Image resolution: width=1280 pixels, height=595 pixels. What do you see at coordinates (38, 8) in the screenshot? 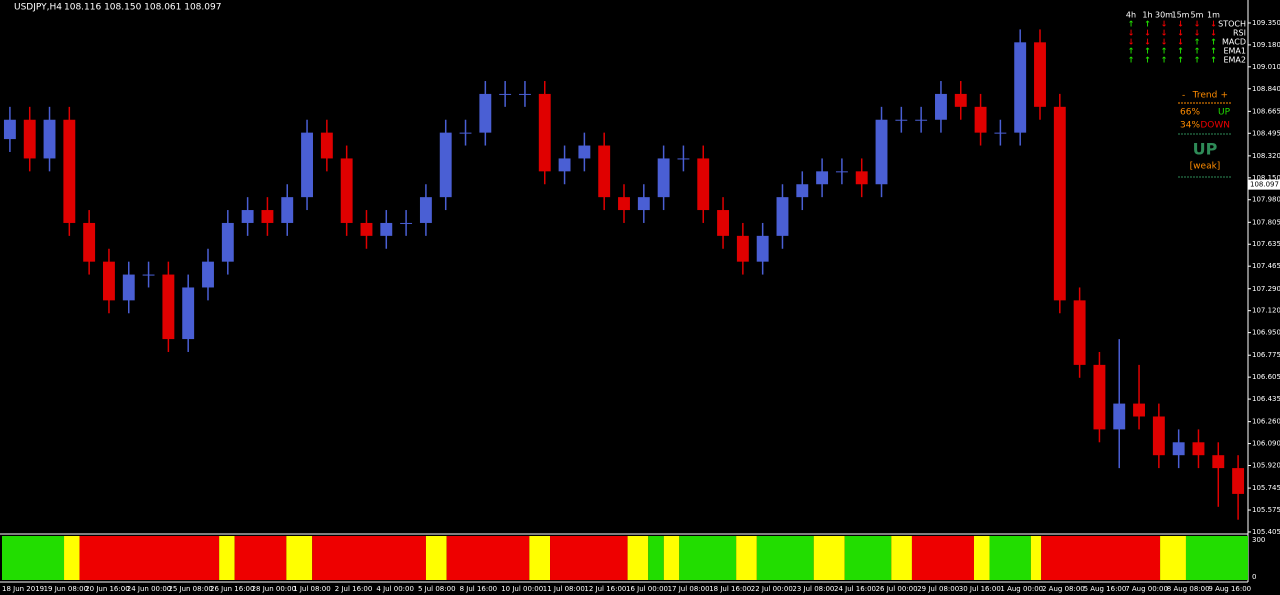
I see `symbol: USDJPY,H4` at bounding box center [38, 8].